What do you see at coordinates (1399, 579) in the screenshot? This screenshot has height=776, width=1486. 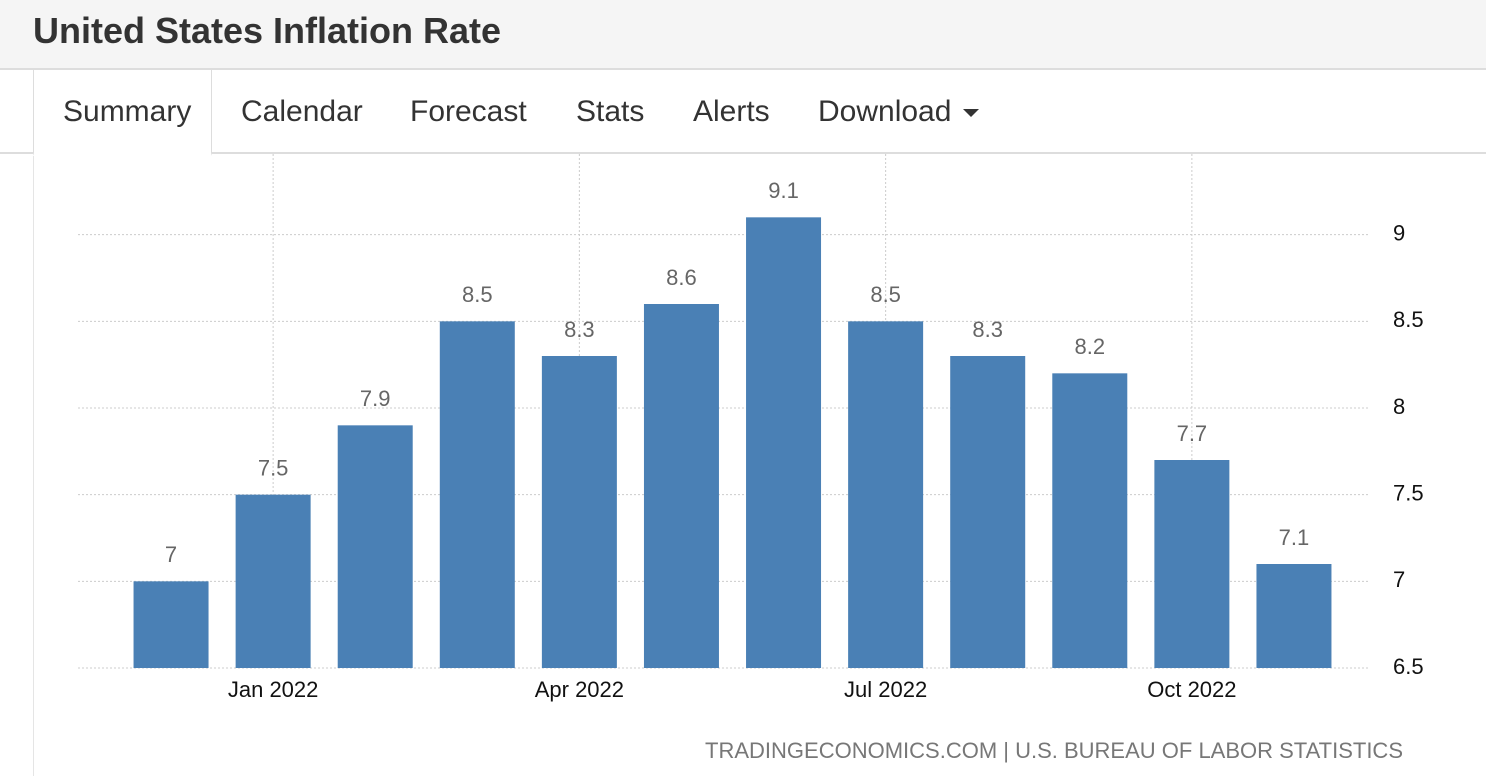 I see `y-tick-label: 7` at bounding box center [1399, 579].